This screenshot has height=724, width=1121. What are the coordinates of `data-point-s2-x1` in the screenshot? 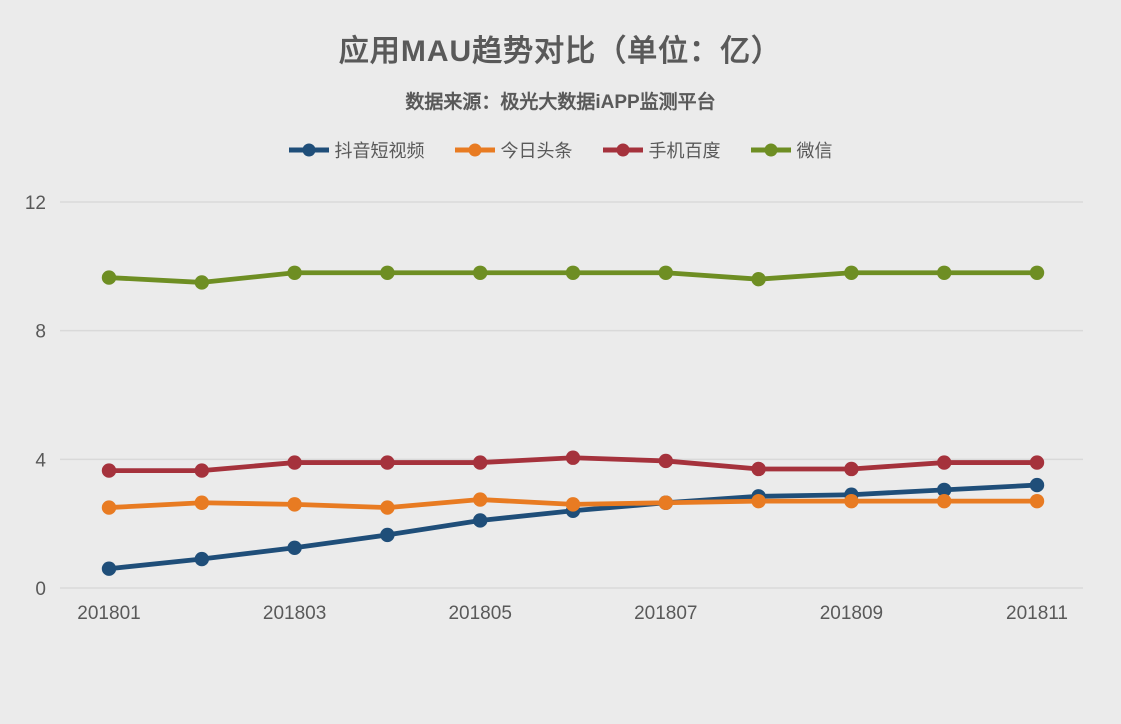 It's located at (201, 470).